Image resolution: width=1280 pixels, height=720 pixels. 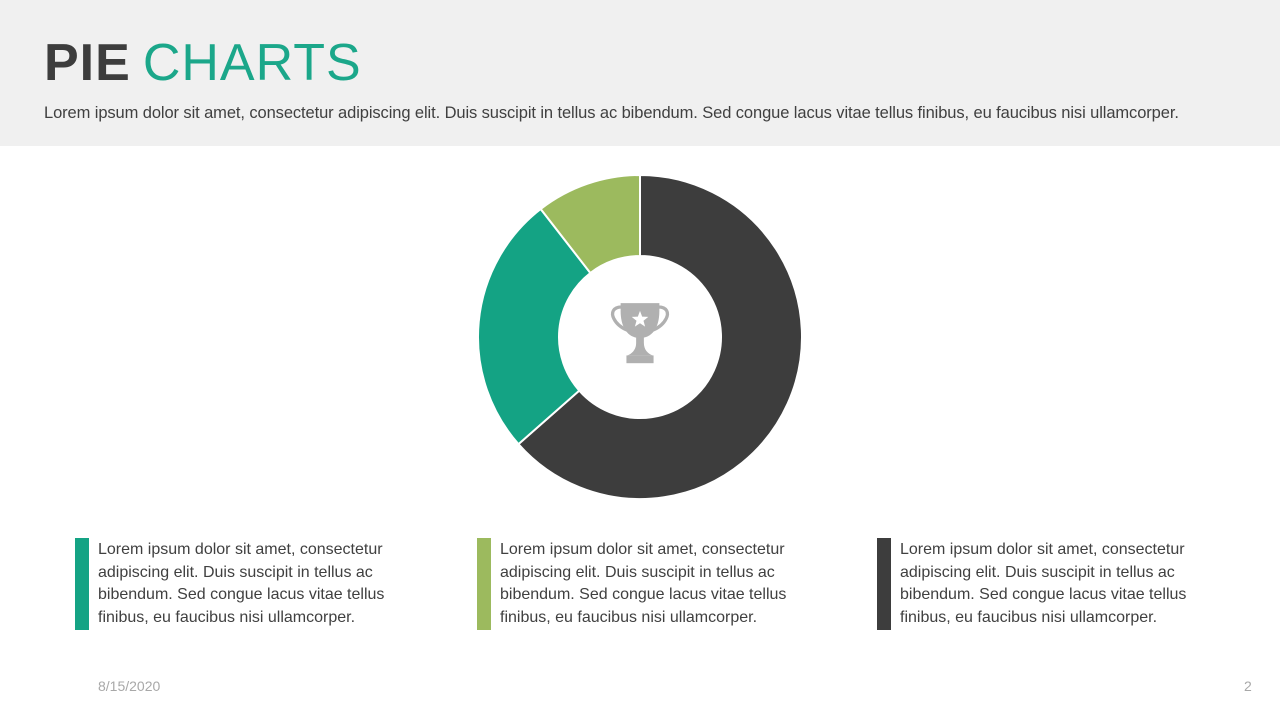 I want to click on page-number: 2, so click(x=1248, y=686).